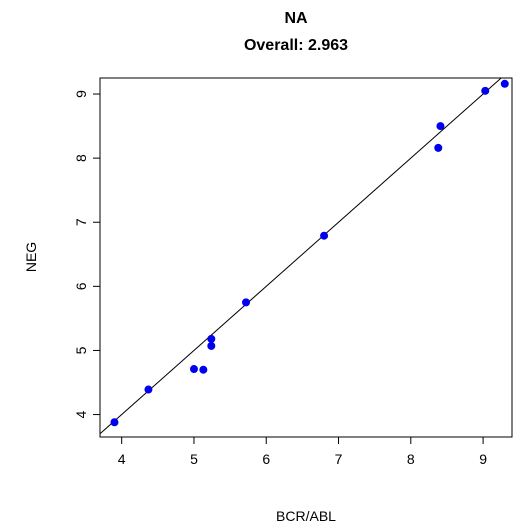 Image resolution: width=519 pixels, height=529 pixels. I want to click on x-tick-label-1: 5, so click(194, 459).